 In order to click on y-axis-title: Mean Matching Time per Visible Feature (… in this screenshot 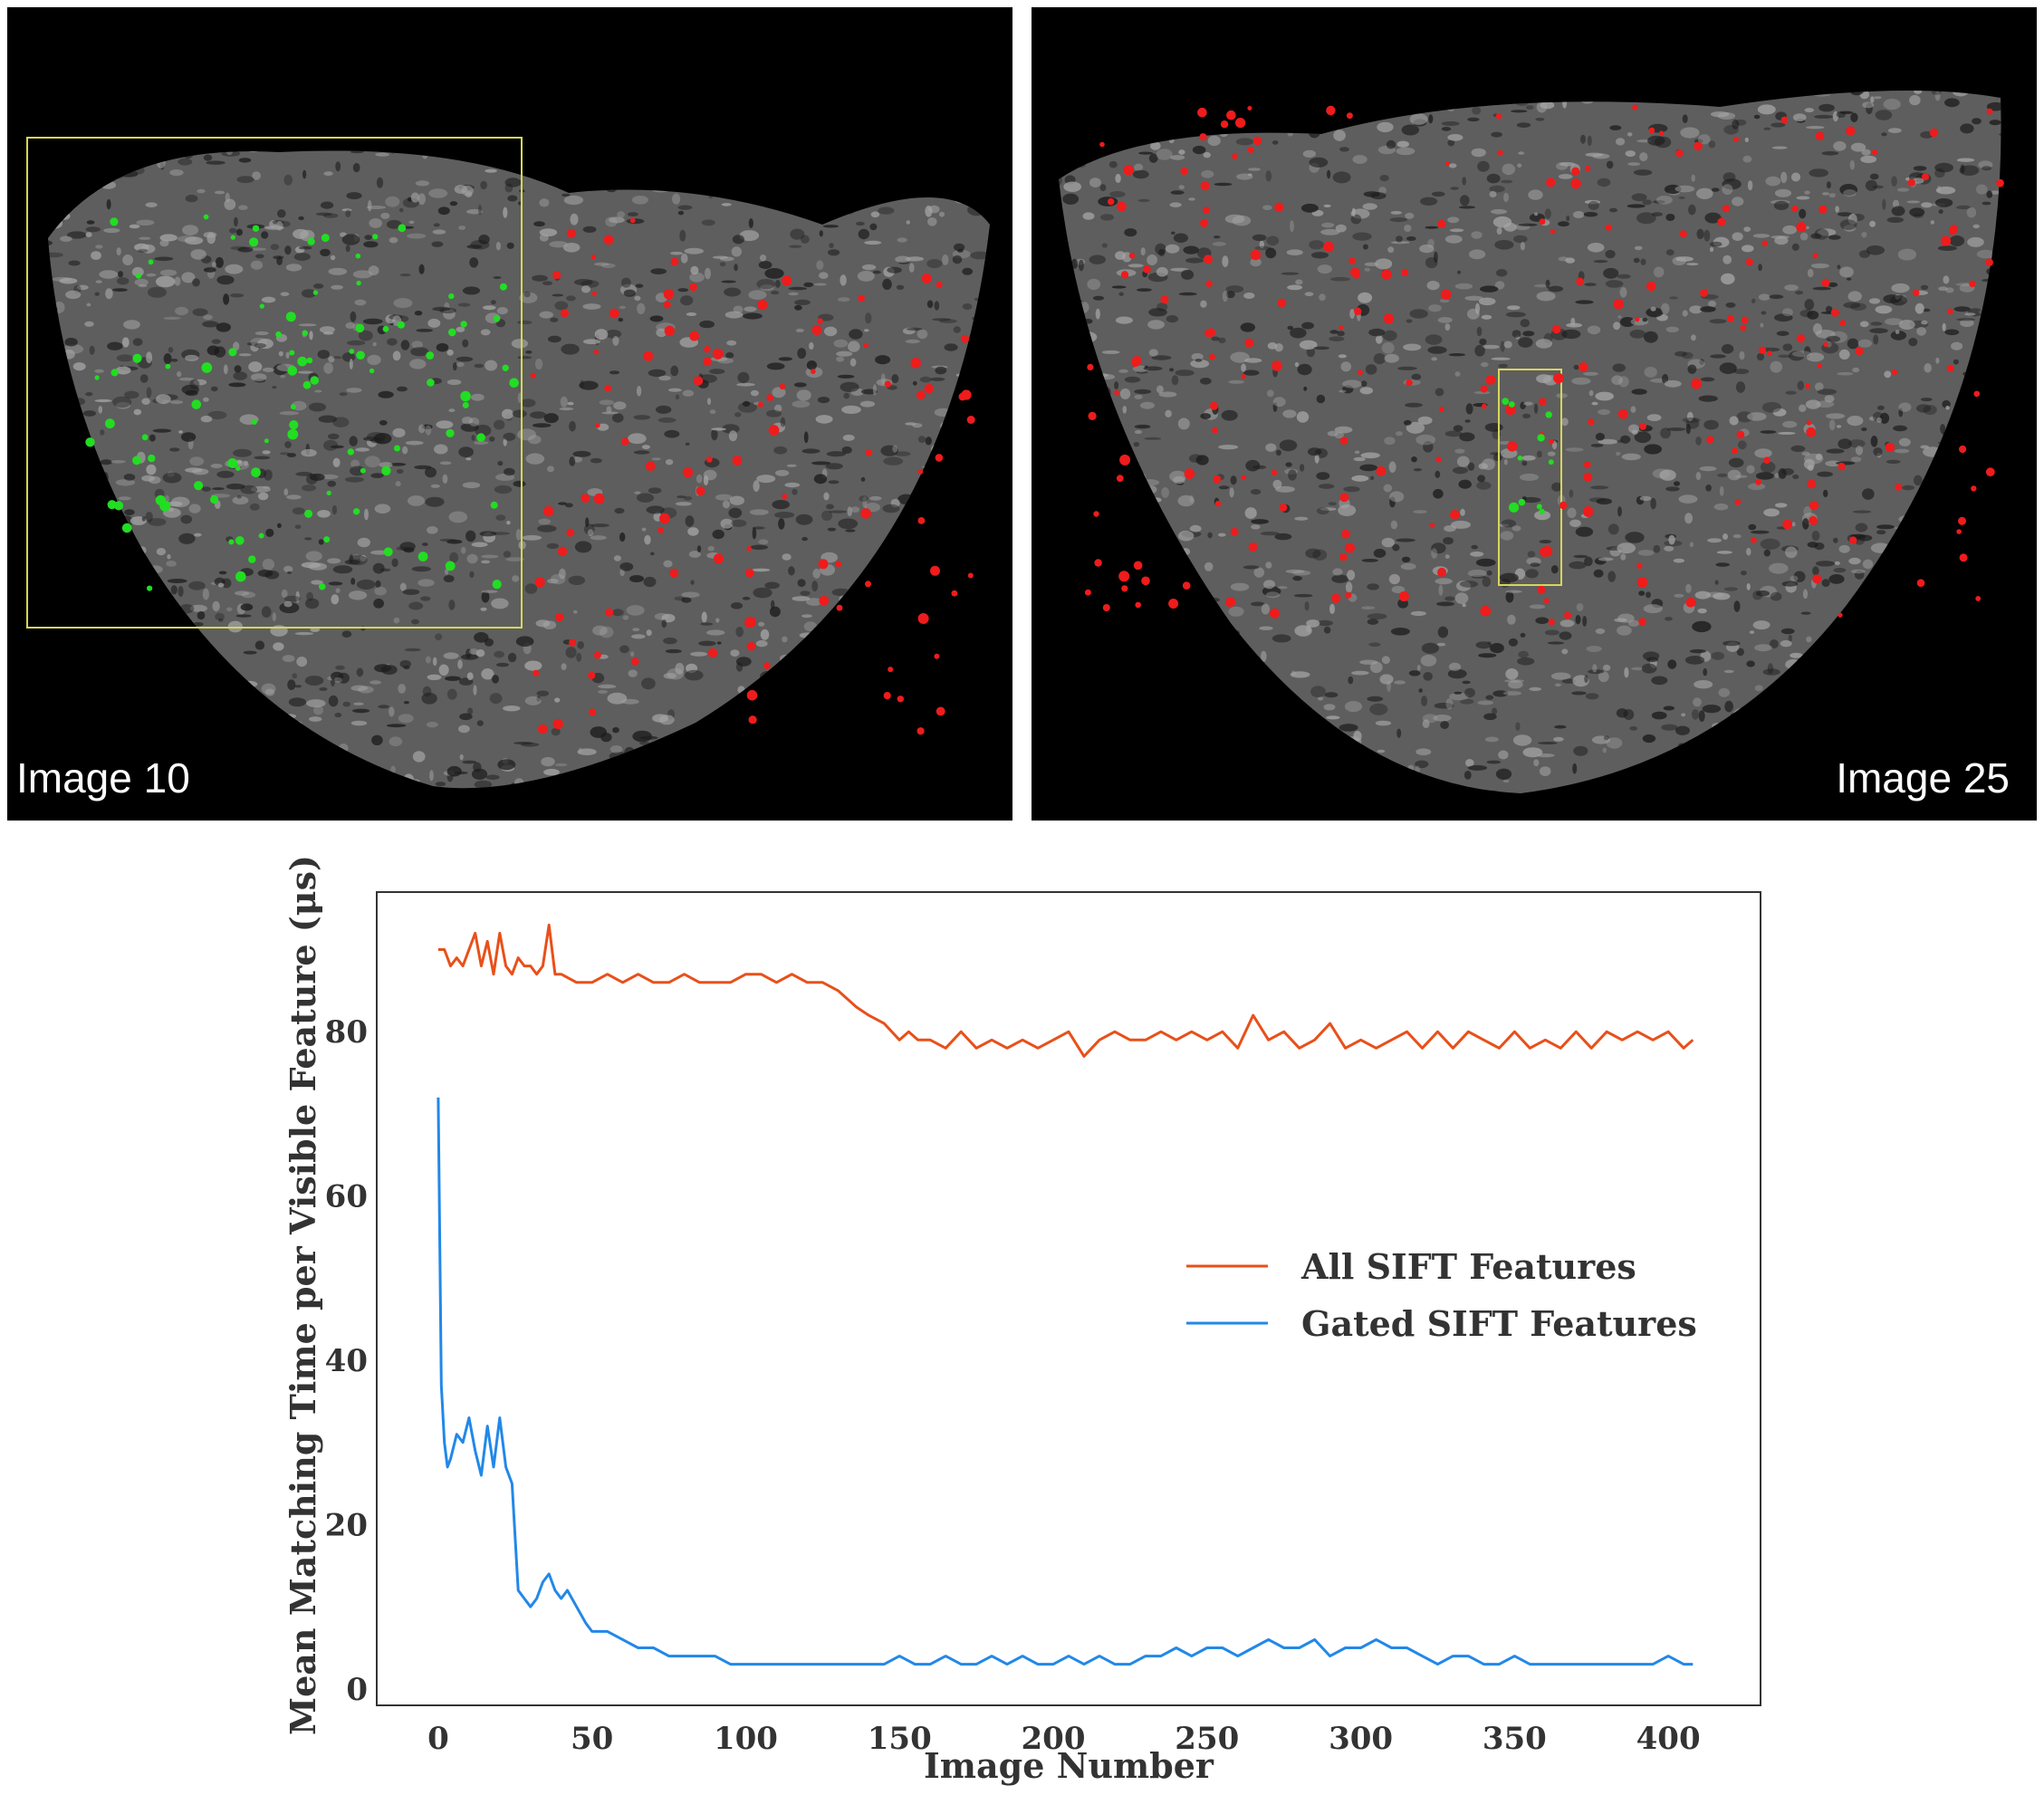, I will do `click(303, 1295)`.